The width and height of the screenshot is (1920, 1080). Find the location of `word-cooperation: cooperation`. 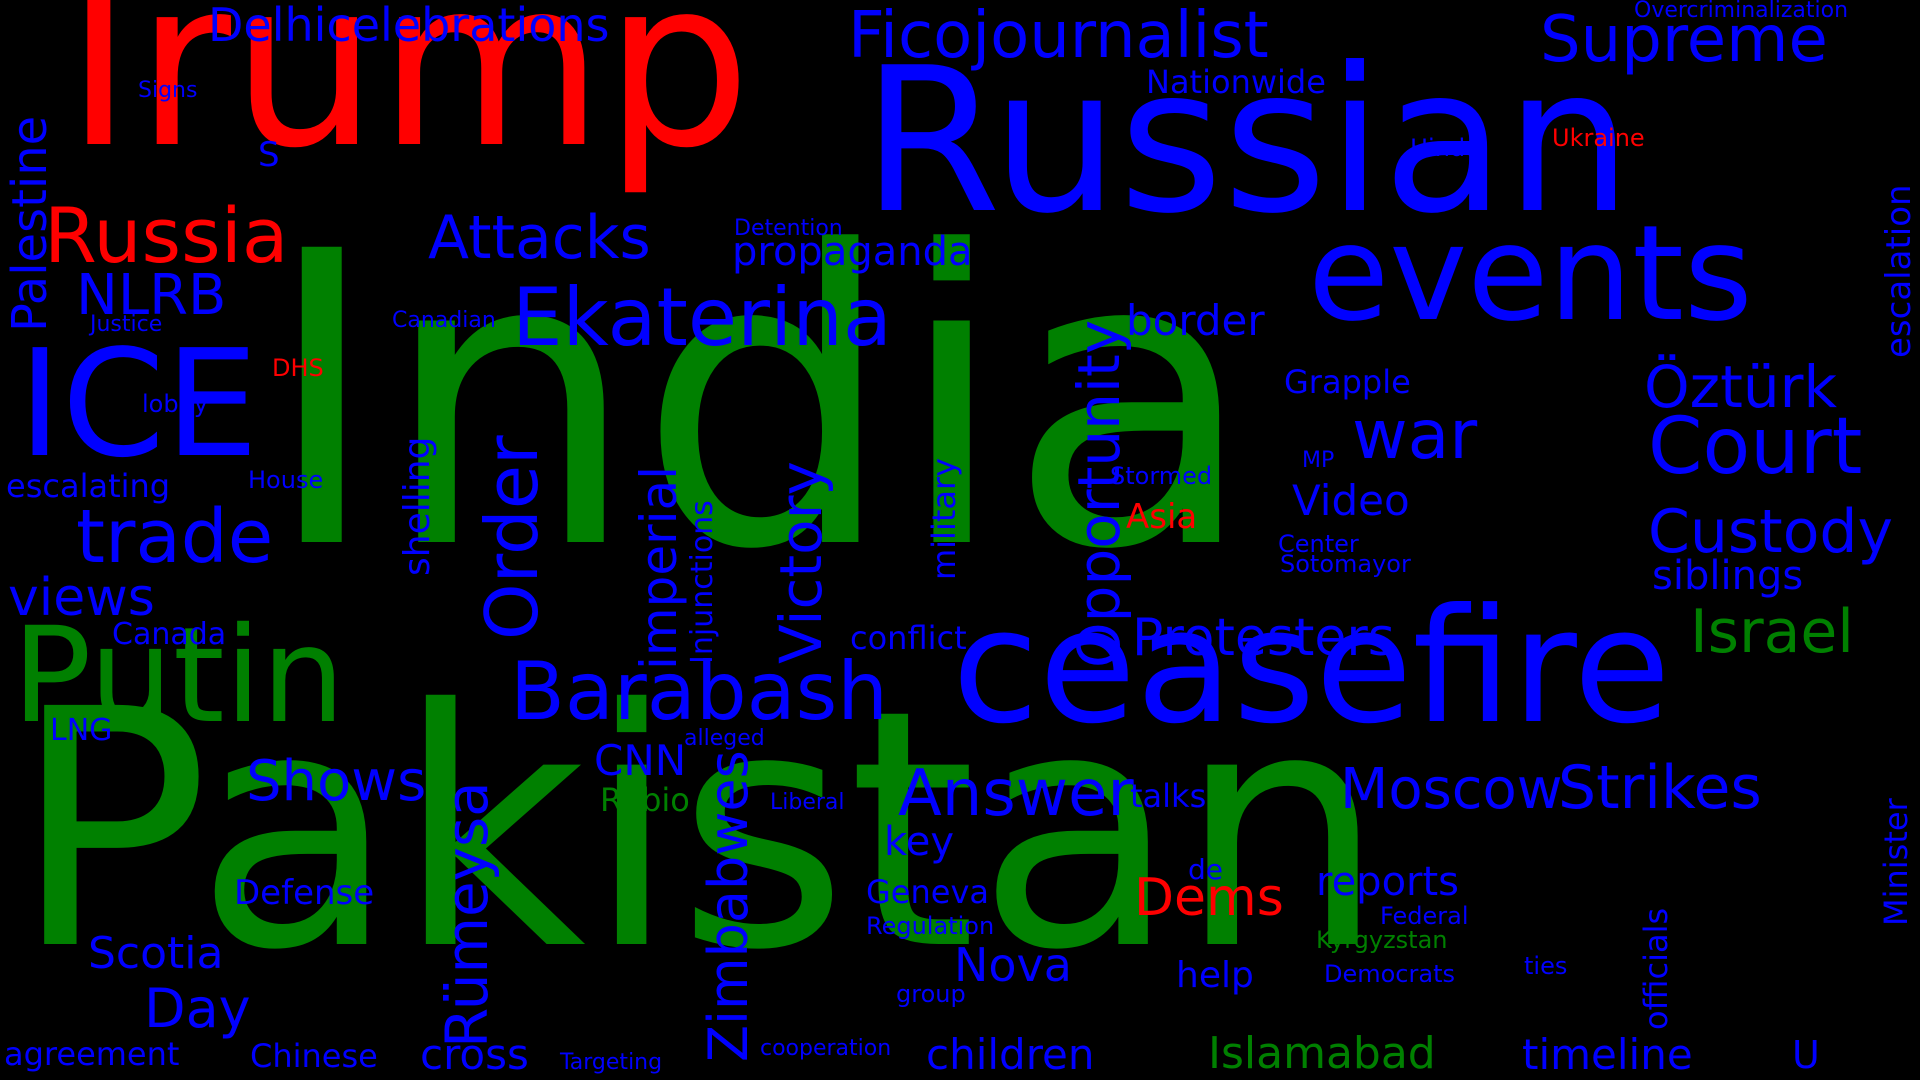

word-cooperation: cooperation is located at coordinates (826, 1048).